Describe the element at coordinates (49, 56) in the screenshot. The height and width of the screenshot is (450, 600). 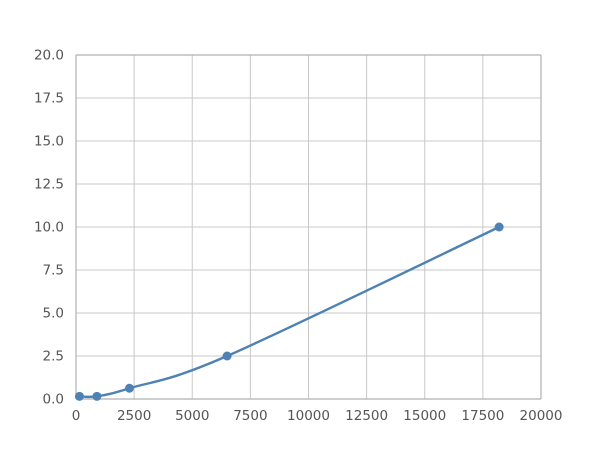
I see `y-axis-tick-label: 20.0` at that location.